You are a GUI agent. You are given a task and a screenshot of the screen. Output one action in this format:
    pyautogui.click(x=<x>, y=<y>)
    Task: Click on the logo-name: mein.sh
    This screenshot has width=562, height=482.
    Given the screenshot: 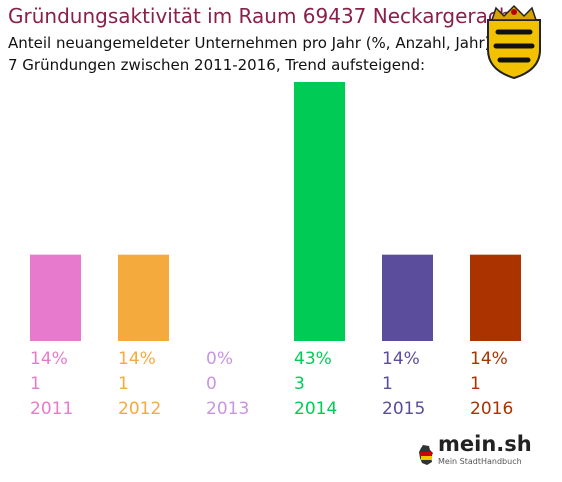 What is the action you would take?
    pyautogui.click(x=485, y=444)
    